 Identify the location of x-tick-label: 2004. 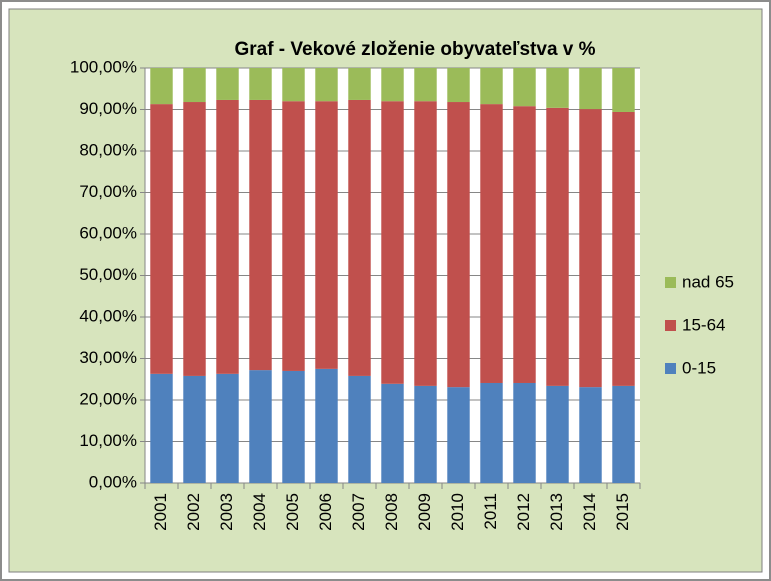
(259, 512).